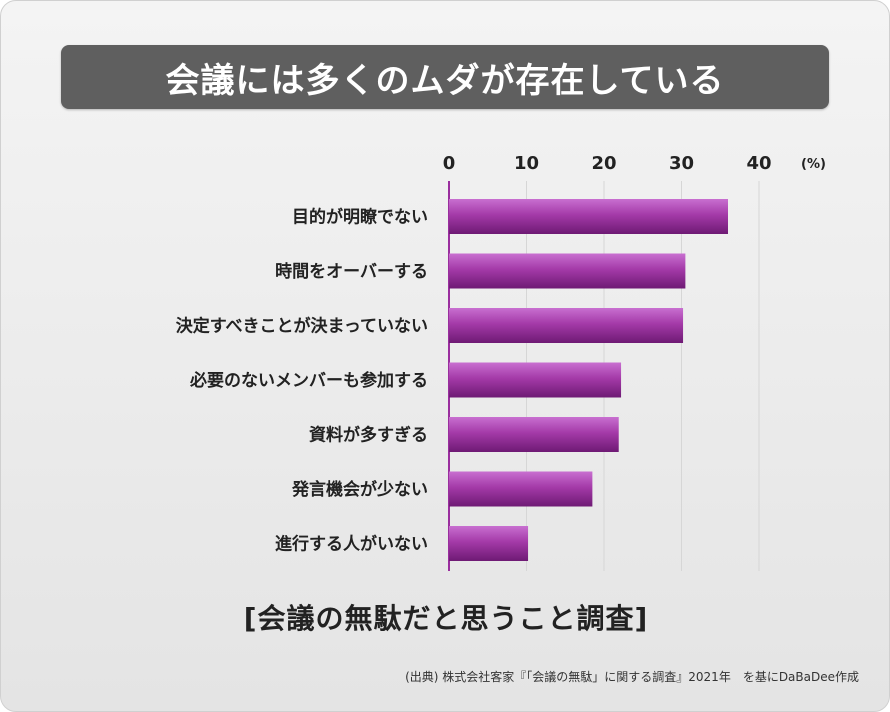 The height and width of the screenshot is (712, 890). I want to click on category-label: 必要のないメンバーも参加する, so click(308, 380).